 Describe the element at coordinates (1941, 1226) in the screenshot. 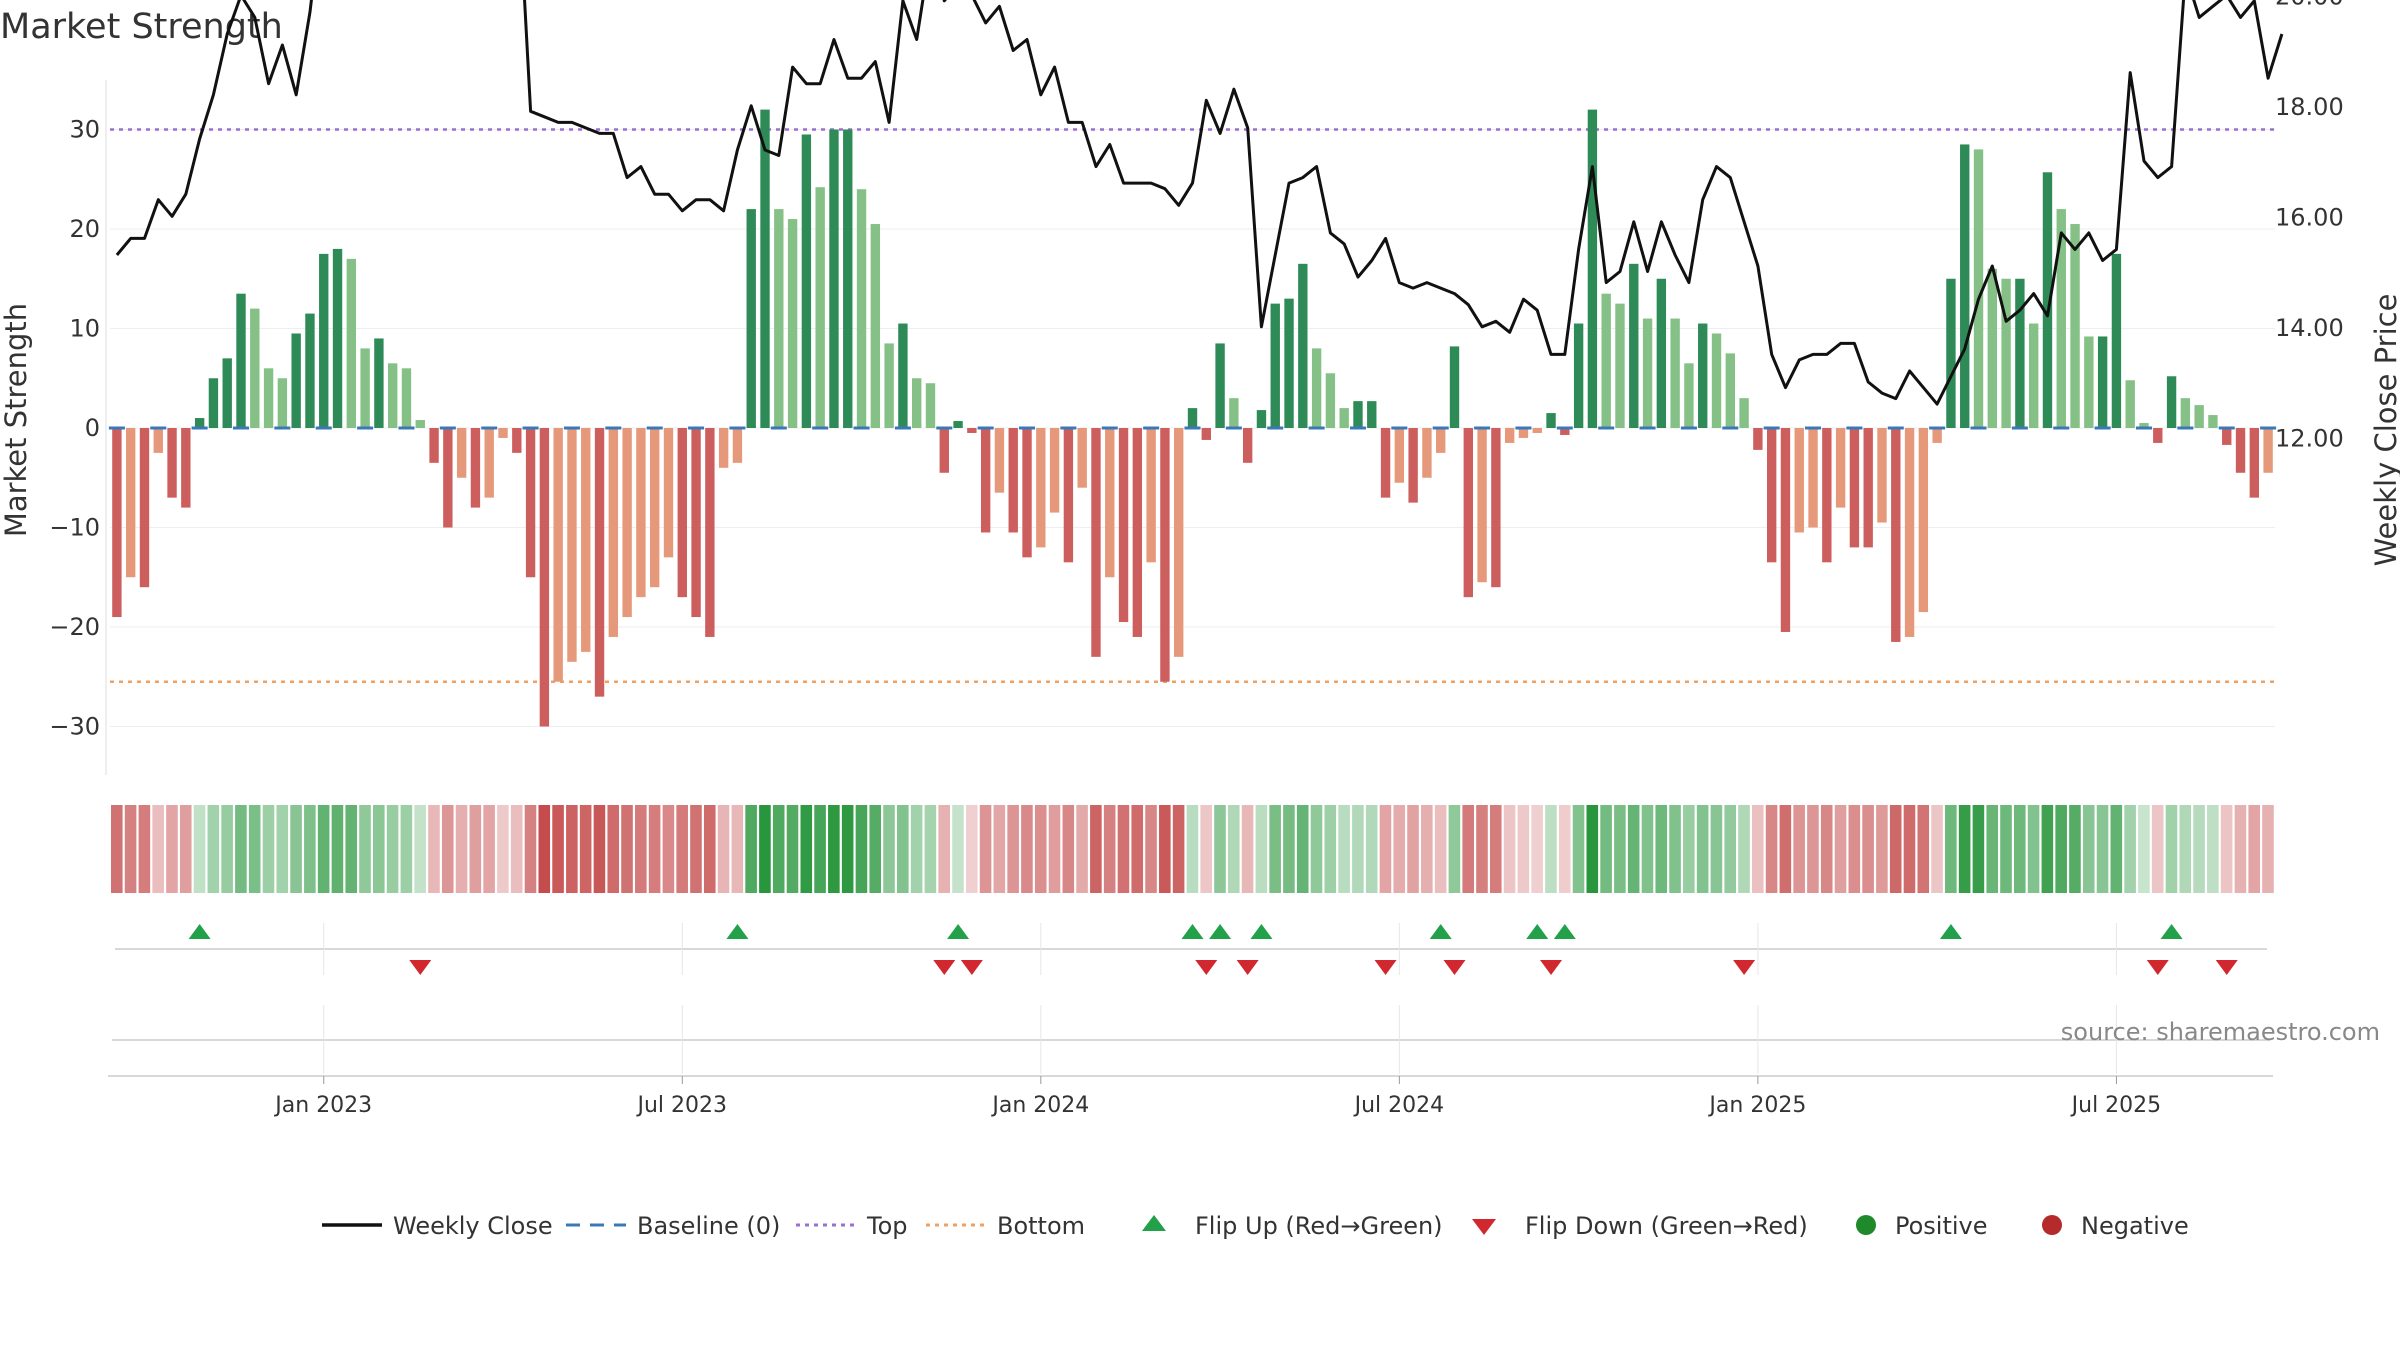

I see `legend-label: Positive` at that location.